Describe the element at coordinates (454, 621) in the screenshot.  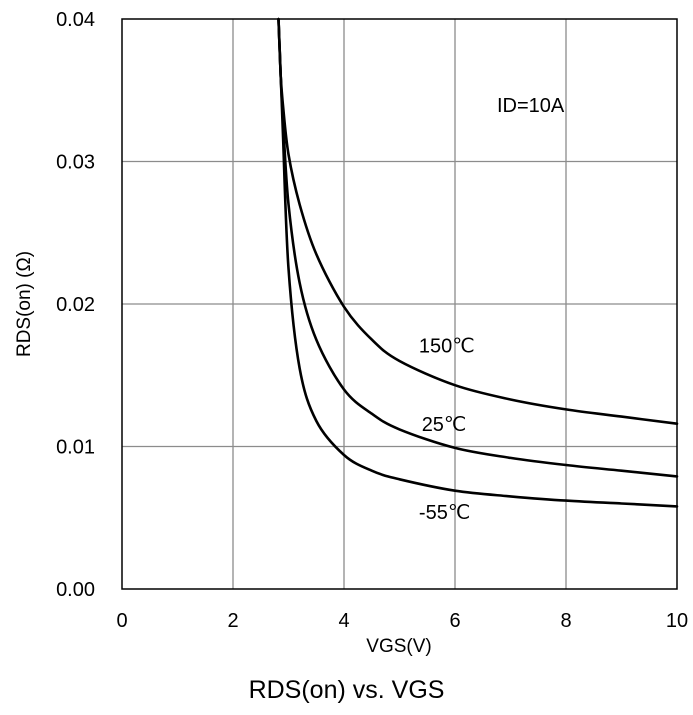
I see `x-tick-label: 6` at that location.